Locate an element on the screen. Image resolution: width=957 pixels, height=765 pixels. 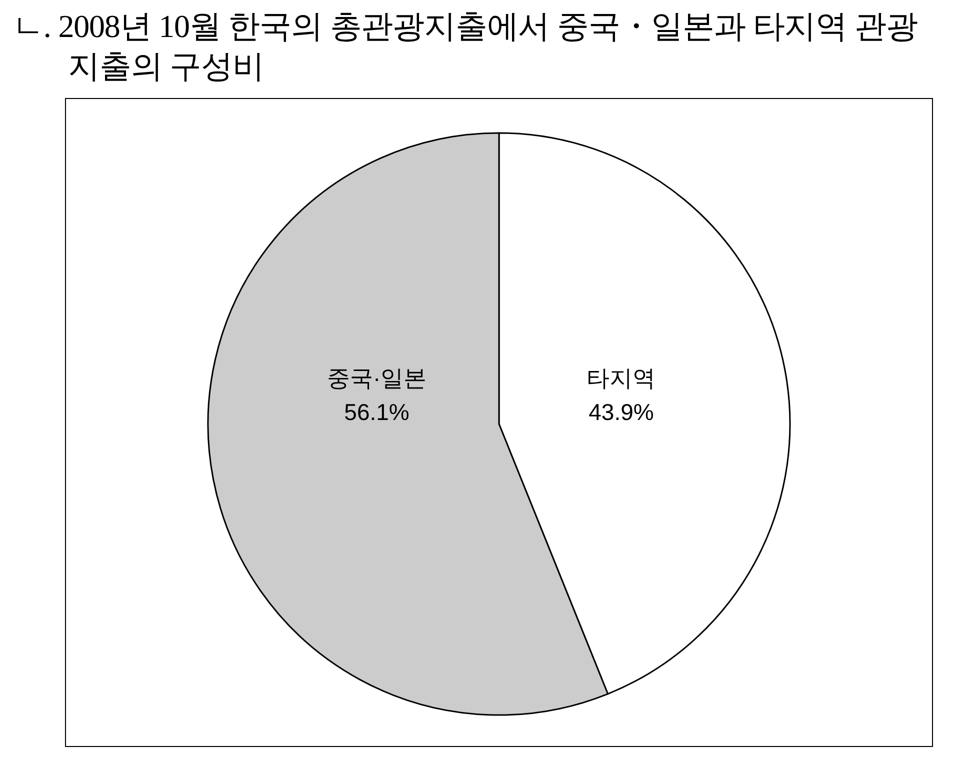
slice-label: 타지역 is located at coordinates (621, 378).